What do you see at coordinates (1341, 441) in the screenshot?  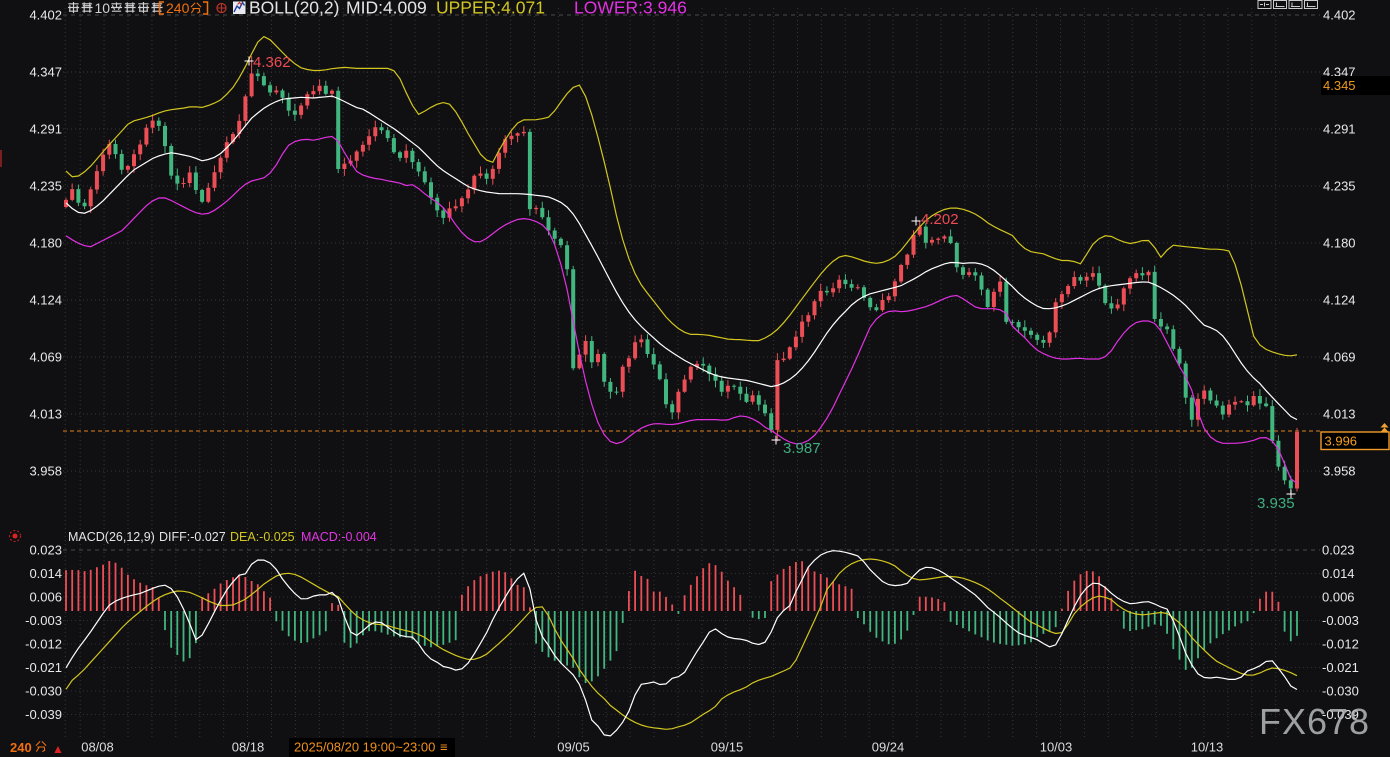 I see `svg-text: 3.996` at bounding box center [1341, 441].